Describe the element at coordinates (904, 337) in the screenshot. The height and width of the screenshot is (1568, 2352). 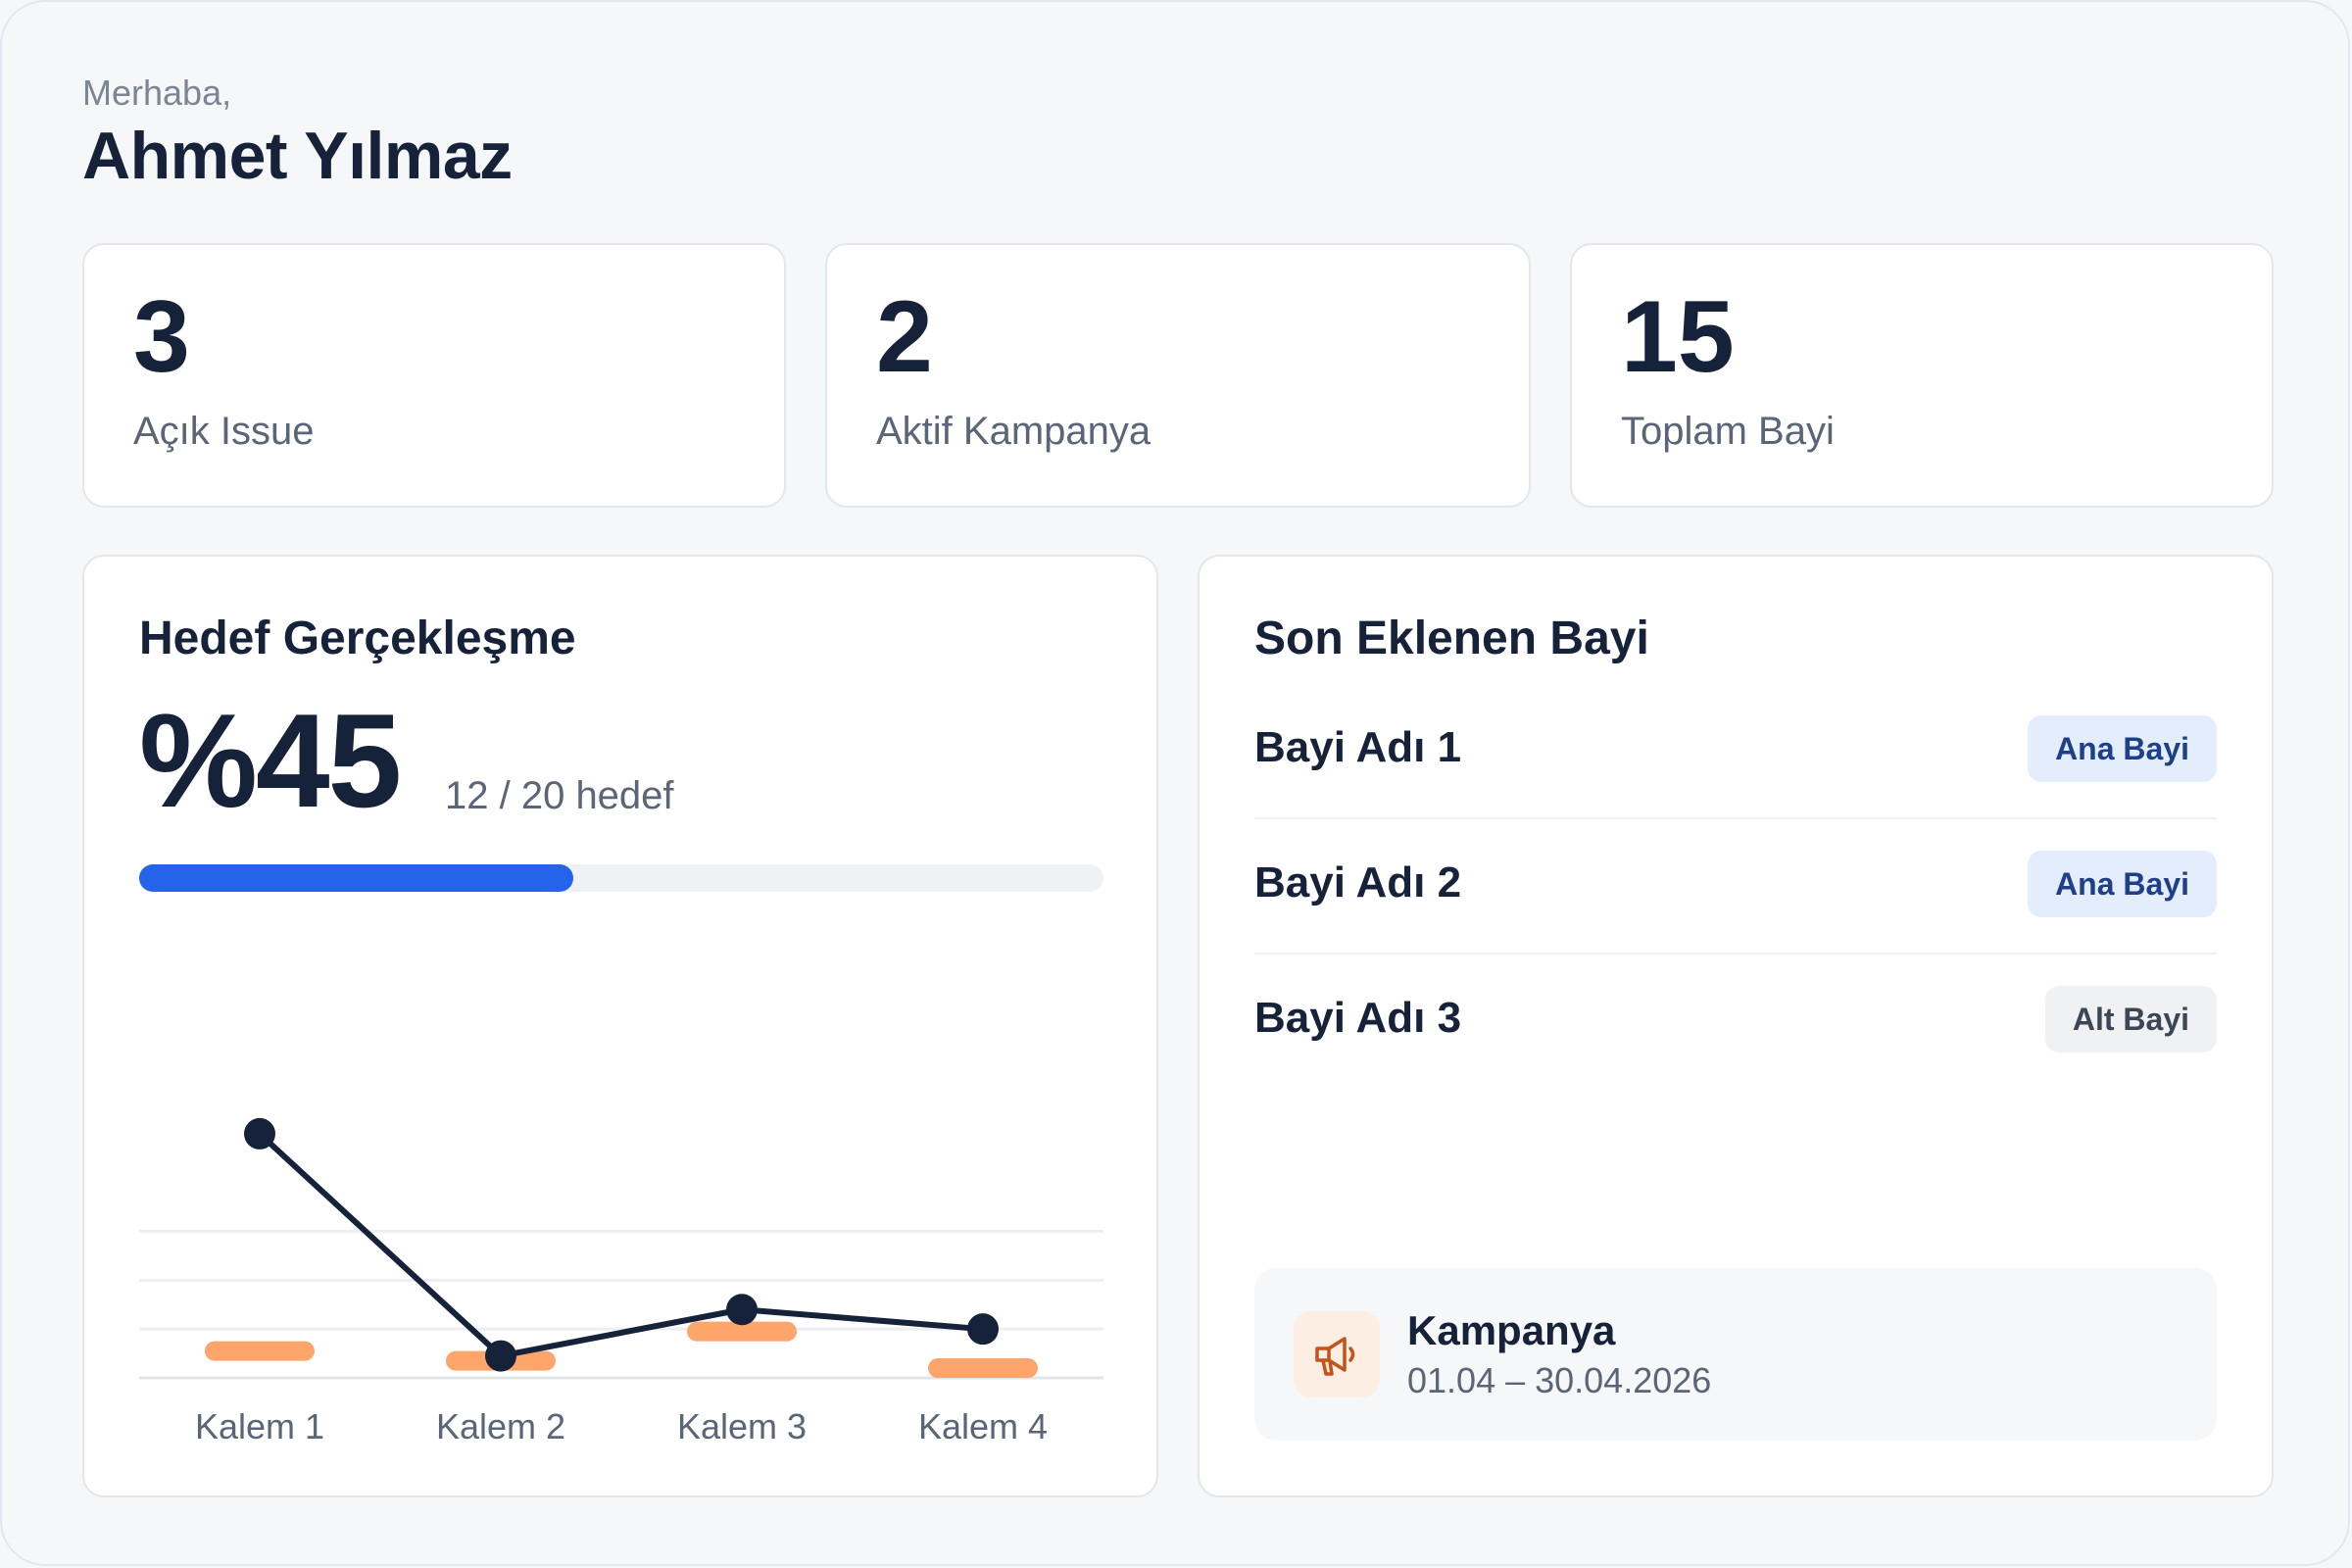
I see `stat-value: 2` at that location.